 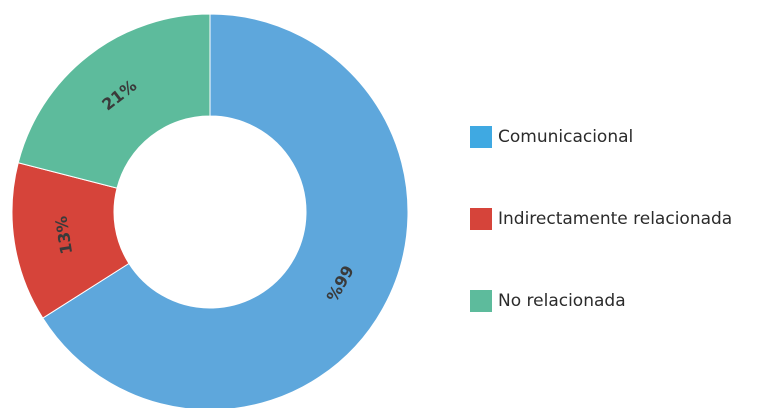 I want to click on legend-swatch-no-relacionada, so click(x=481, y=301).